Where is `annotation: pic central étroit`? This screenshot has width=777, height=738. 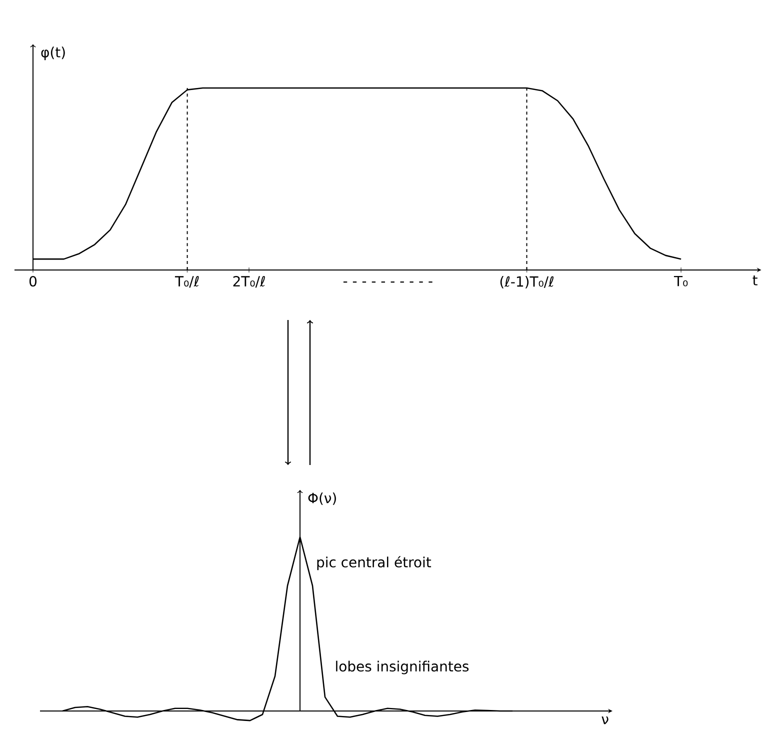
annotation: pic central étroit is located at coordinates (374, 563).